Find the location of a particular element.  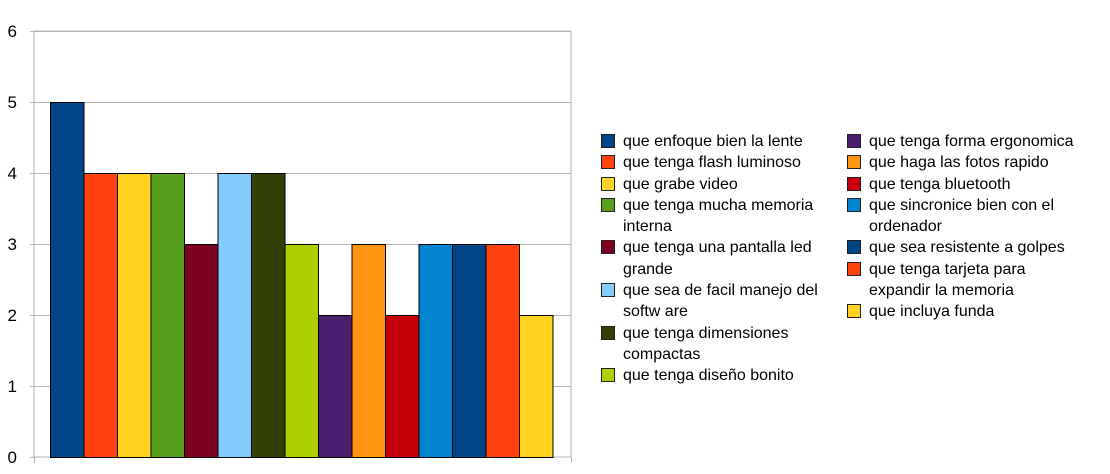

legend-label: que tenga flash luminoso is located at coordinates (712, 163).